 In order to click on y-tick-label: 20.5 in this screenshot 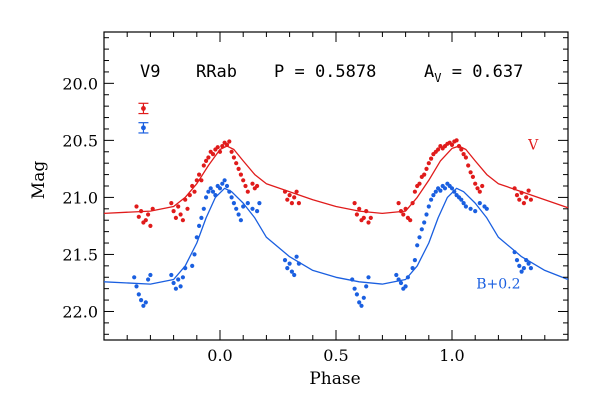, I will do `click(80, 140)`.